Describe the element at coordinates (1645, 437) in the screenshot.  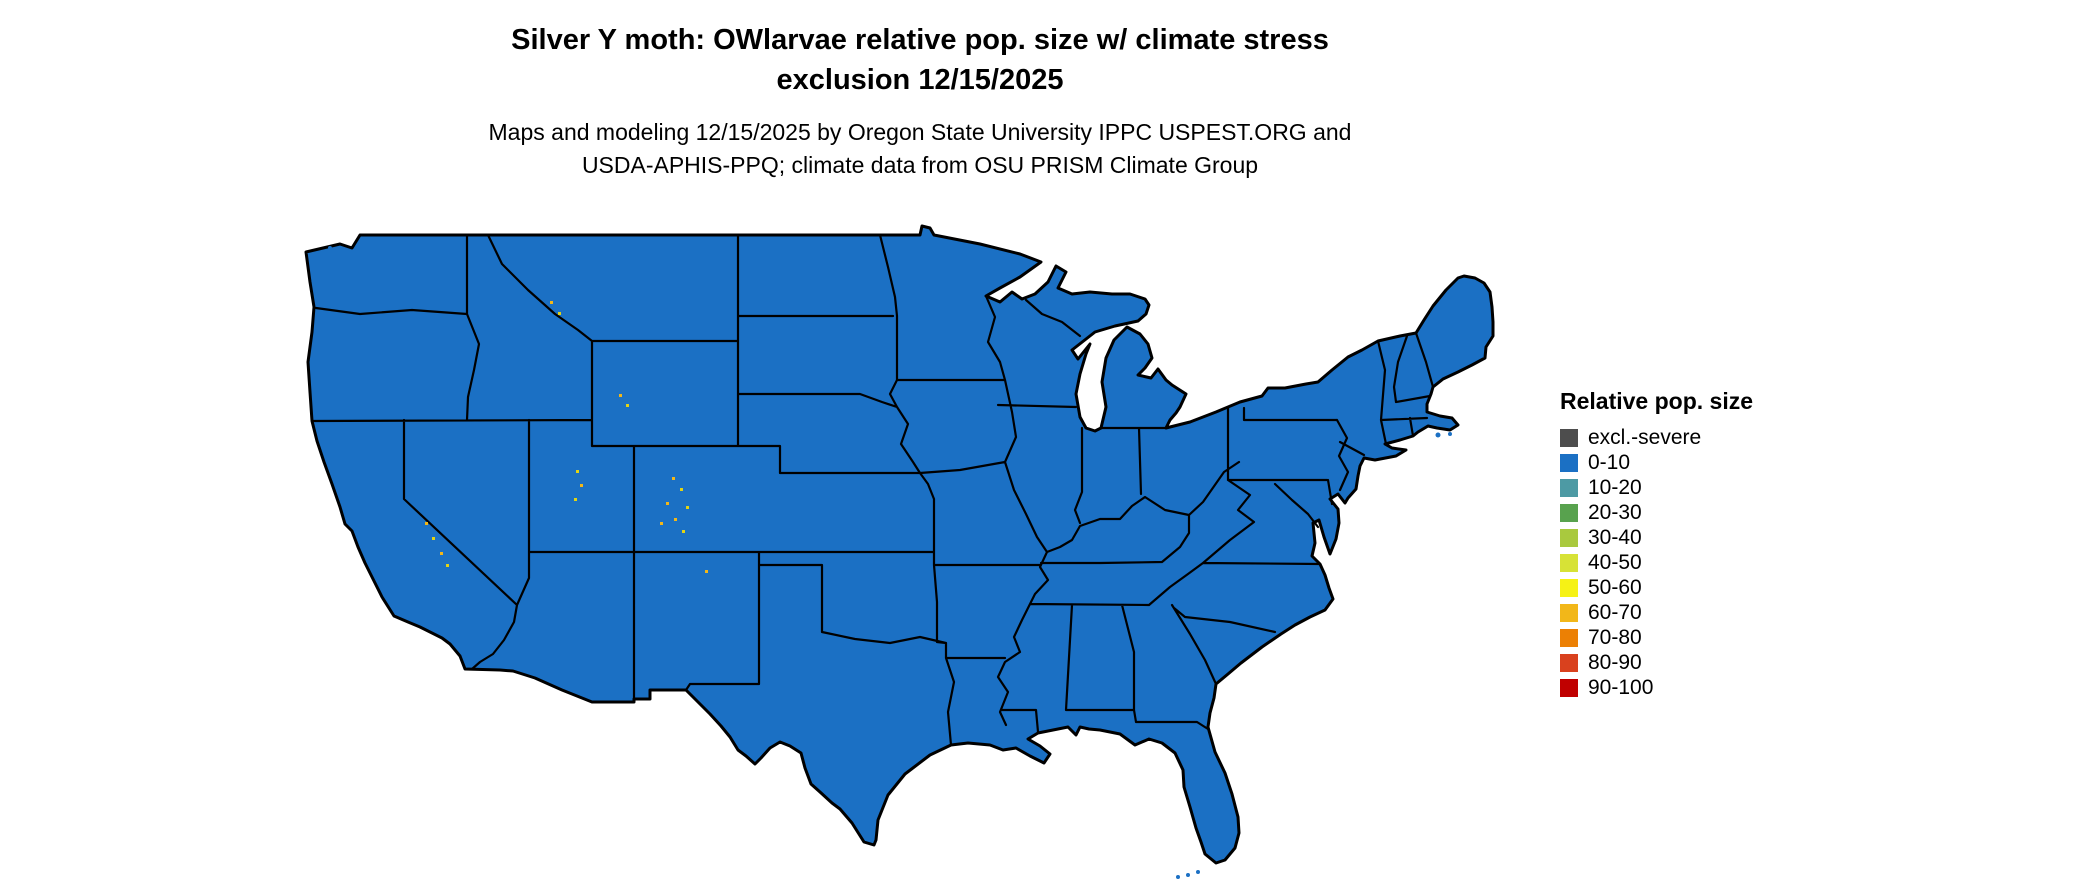
I see `legend-label: excl.-severe` at that location.